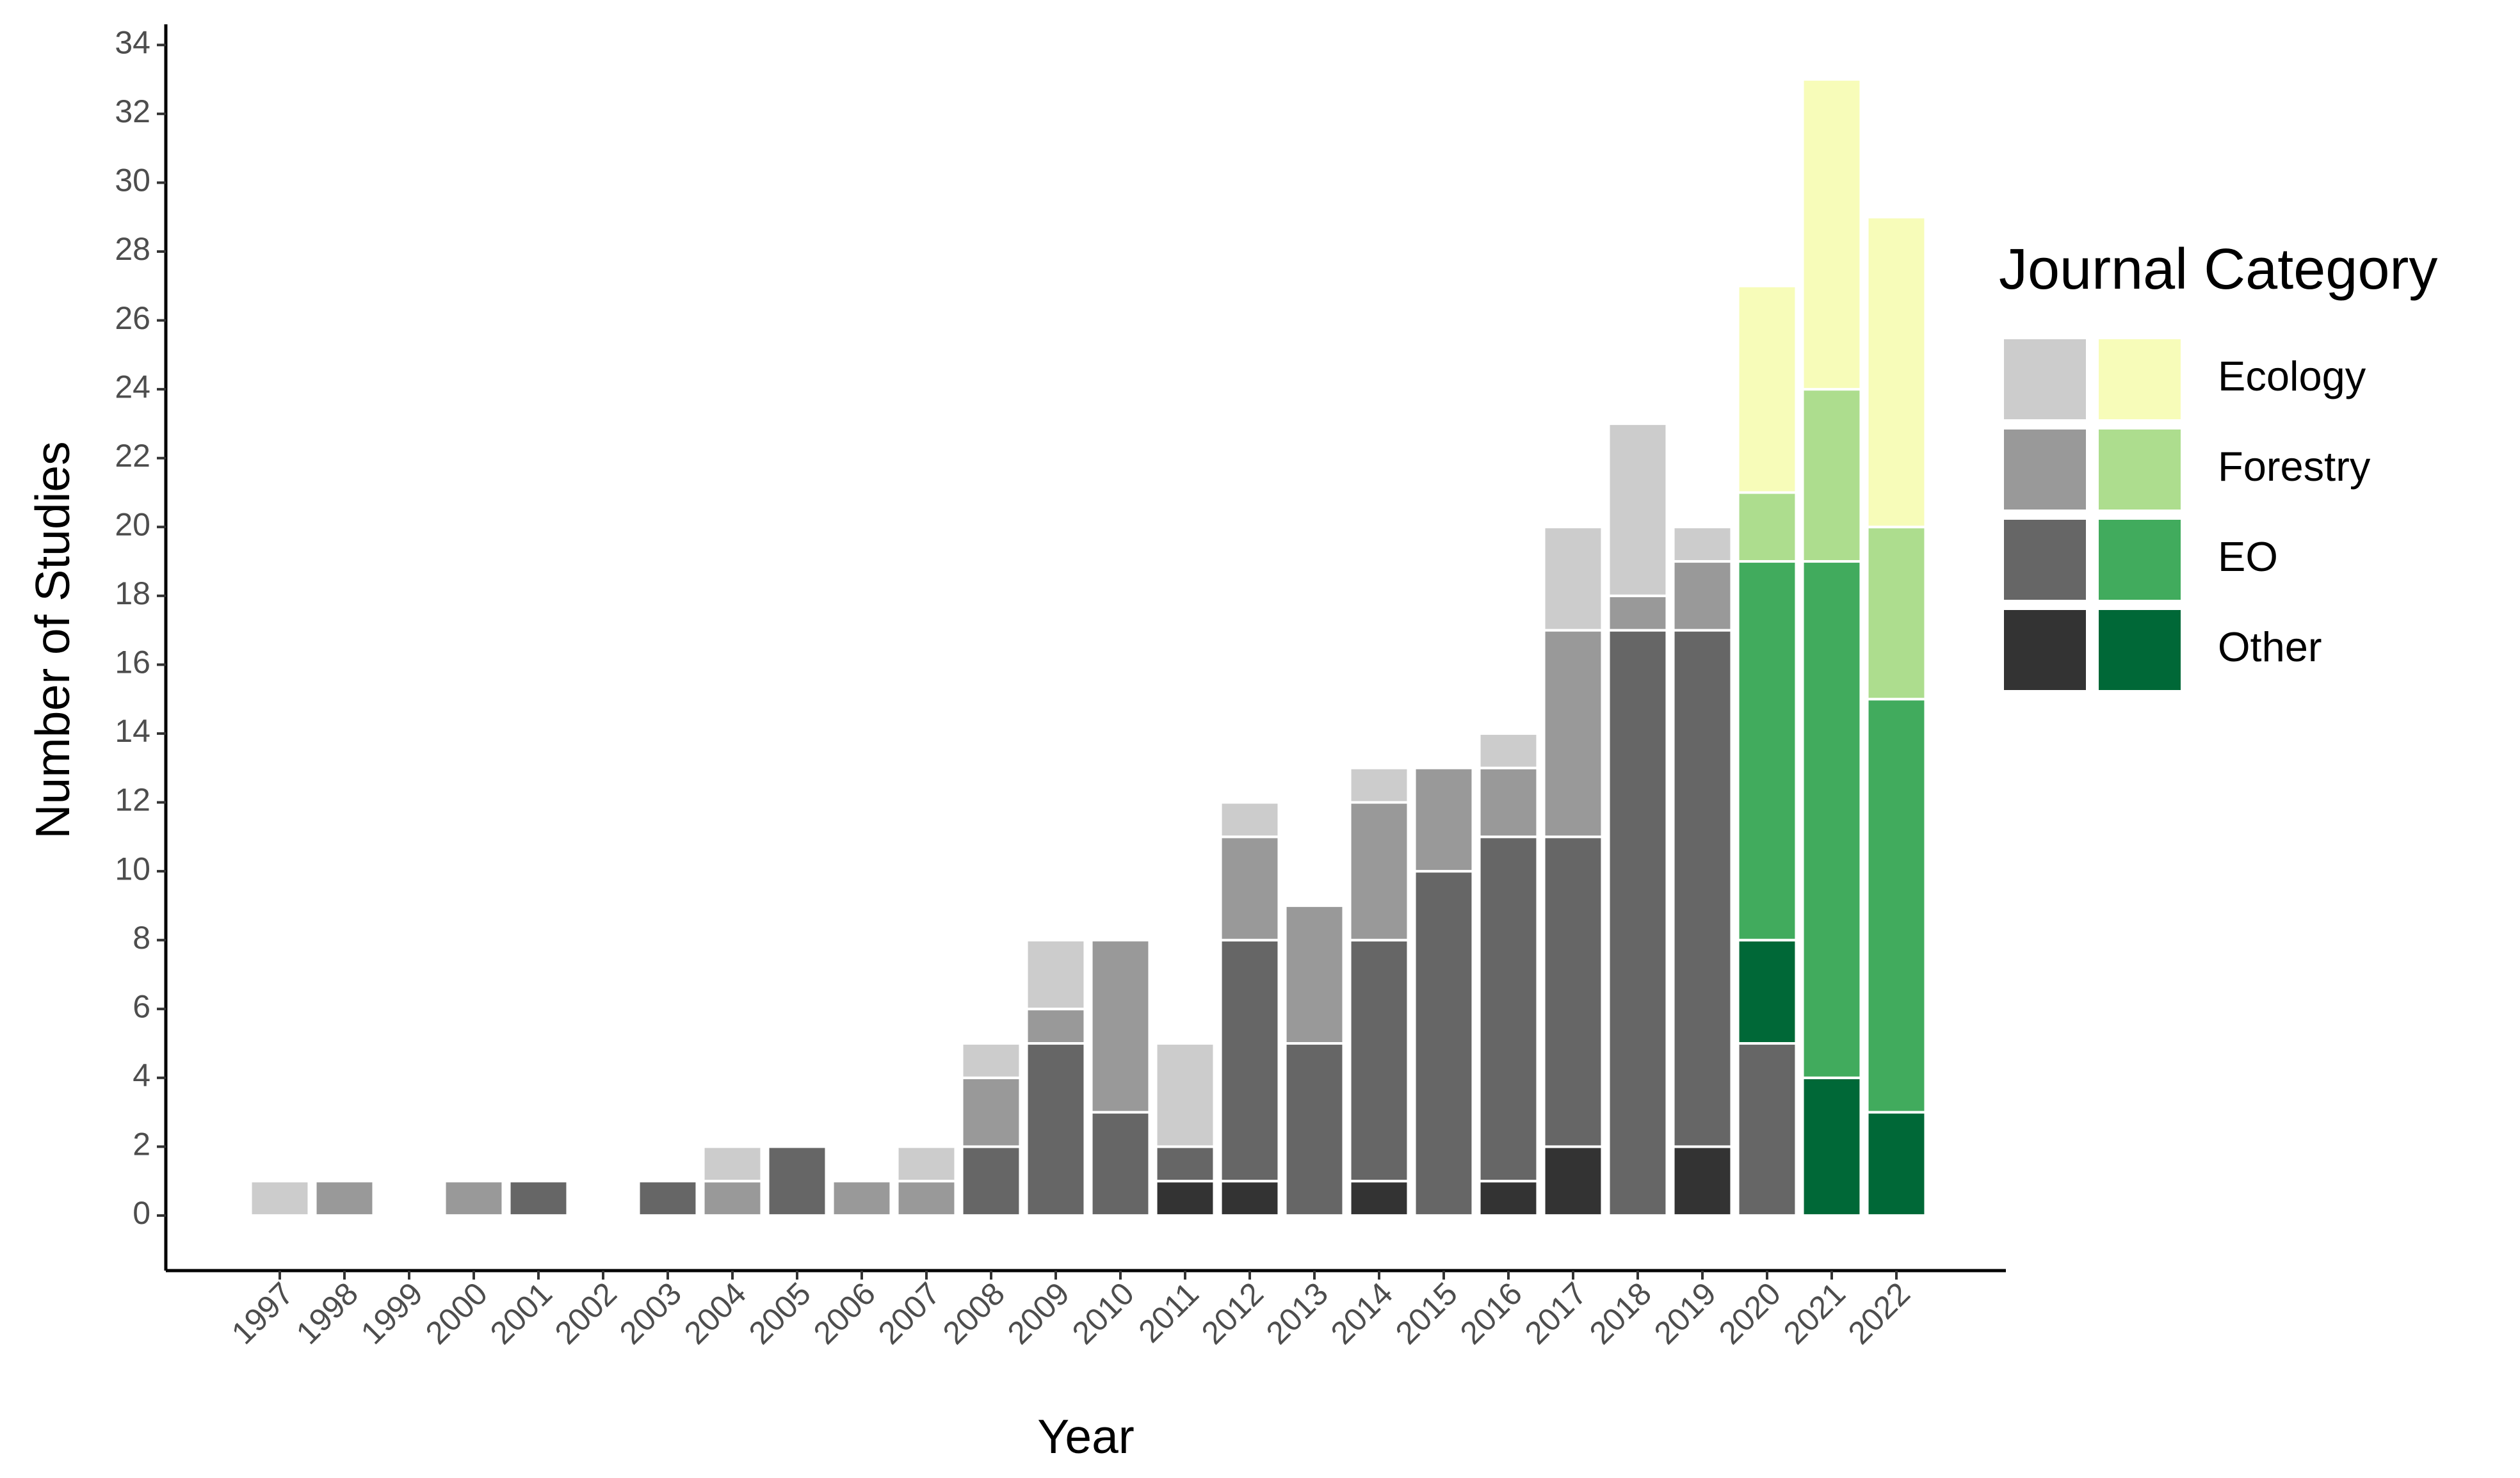 Image resolution: width=2520 pixels, height=1478 pixels. What do you see at coordinates (1297, 1313) in the screenshot?
I see `x-tick-label: 2013` at bounding box center [1297, 1313].